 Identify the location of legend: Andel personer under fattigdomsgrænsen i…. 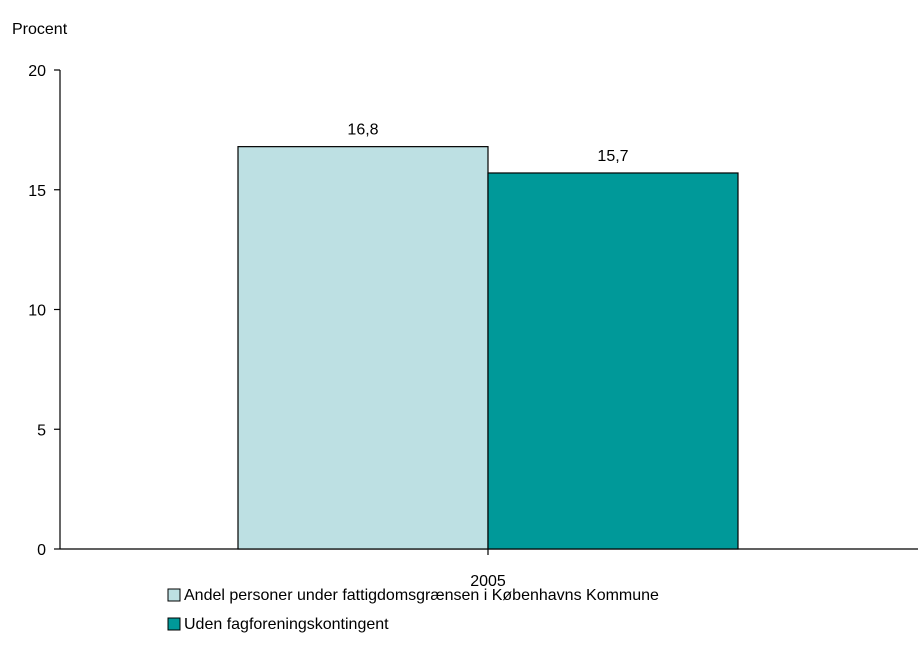
(413, 610).